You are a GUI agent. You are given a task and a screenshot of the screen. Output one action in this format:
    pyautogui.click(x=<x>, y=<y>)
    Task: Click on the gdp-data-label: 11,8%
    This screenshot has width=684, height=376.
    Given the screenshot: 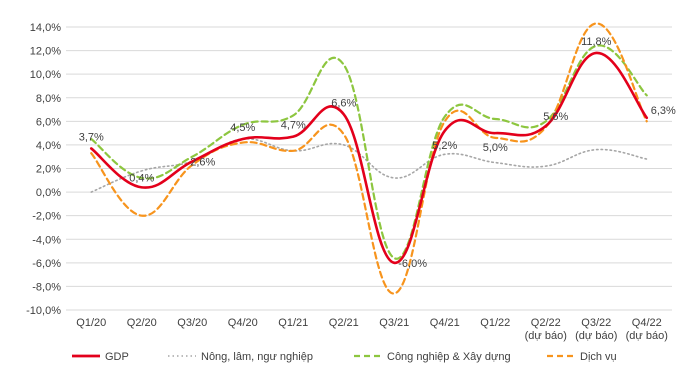 What is the action you would take?
    pyautogui.click(x=596, y=42)
    